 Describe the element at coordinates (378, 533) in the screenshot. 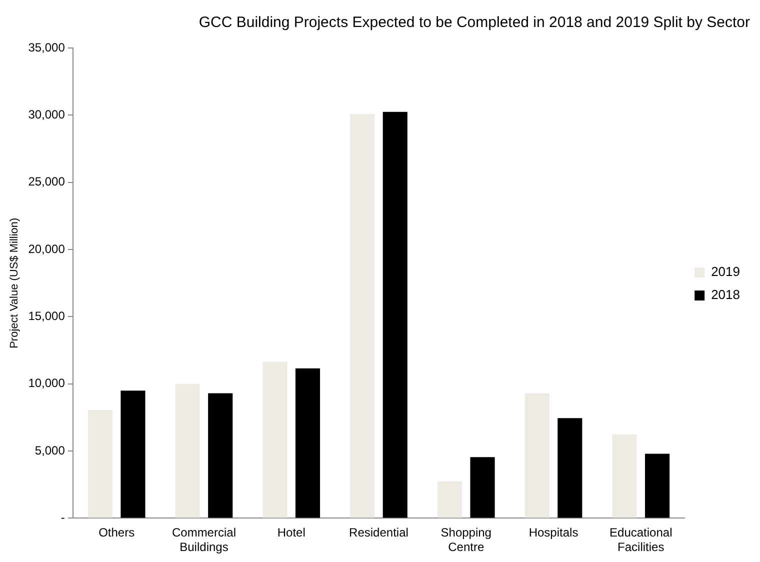

I see `x-tick-label: Residential` at that location.